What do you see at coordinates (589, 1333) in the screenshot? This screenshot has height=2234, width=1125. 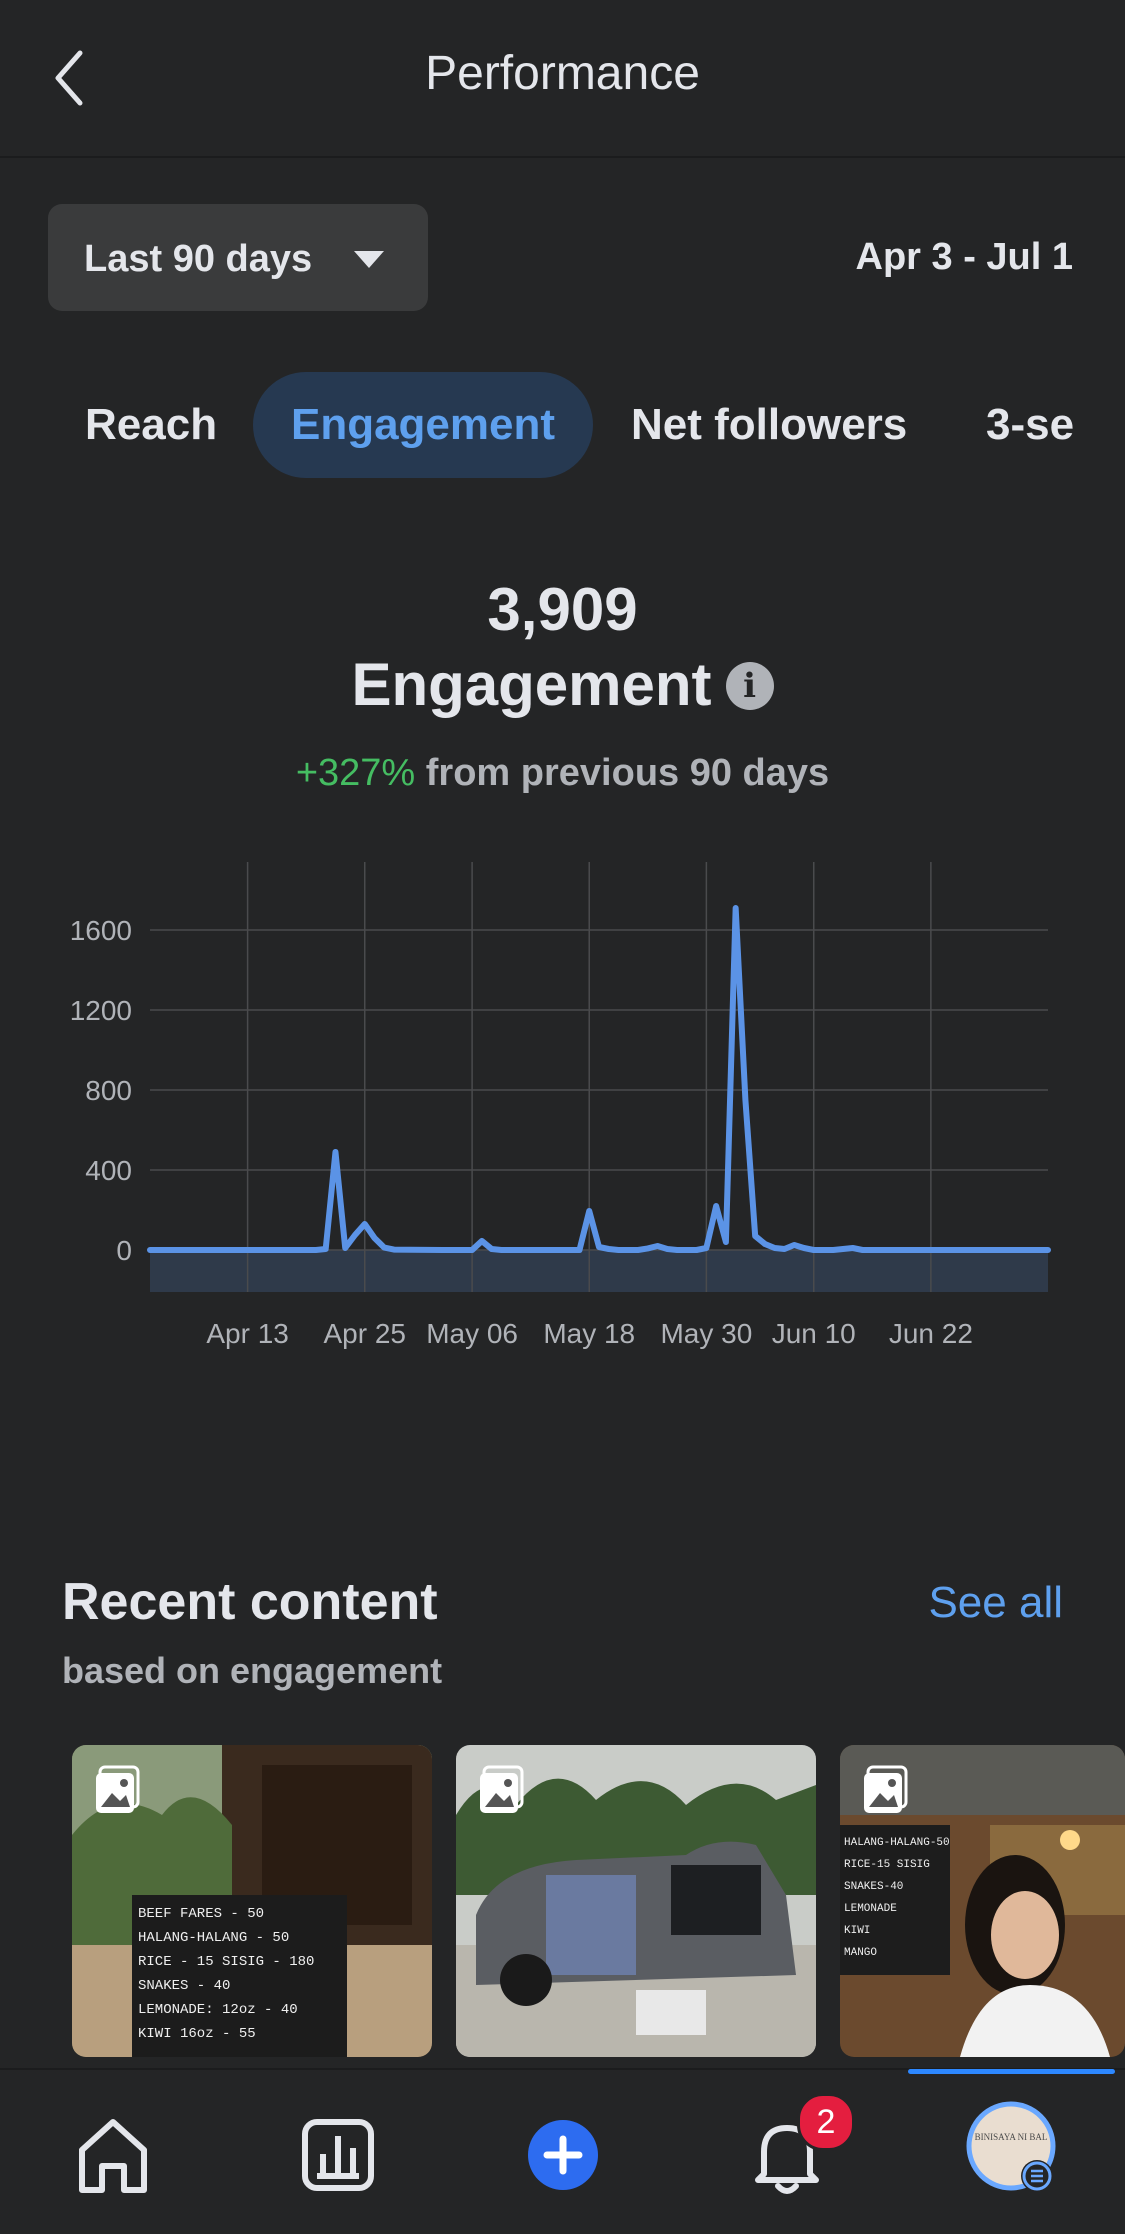 I see `x-tick-label: May 18` at bounding box center [589, 1333].